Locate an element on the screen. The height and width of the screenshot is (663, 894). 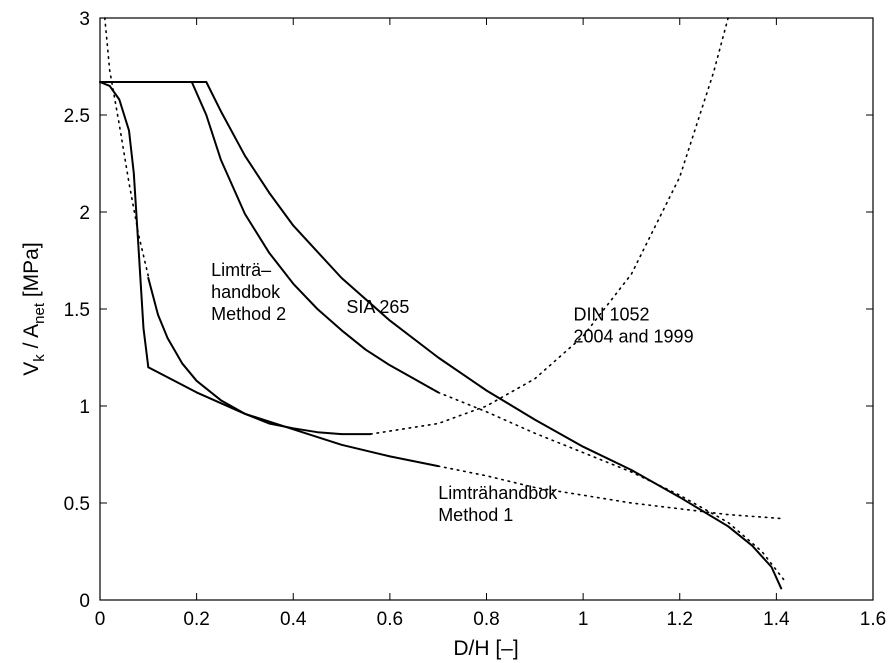
x-tick-label: 1.4 is located at coordinates (776, 619).